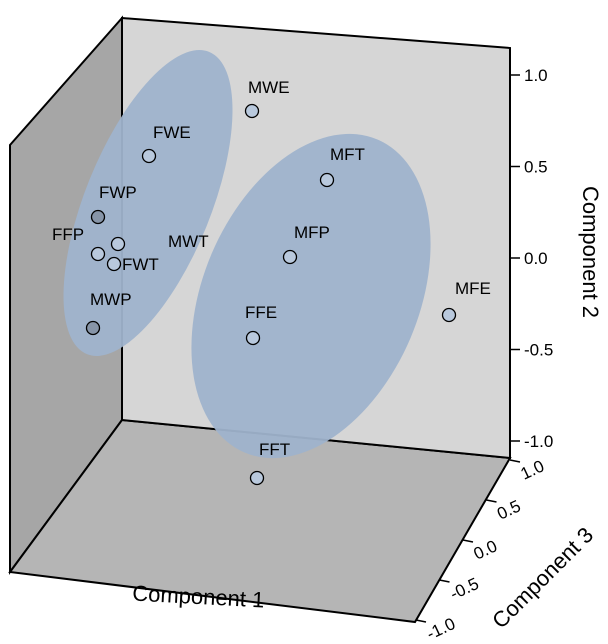  I want to click on y-tick-label: 0.0, so click(536, 258).